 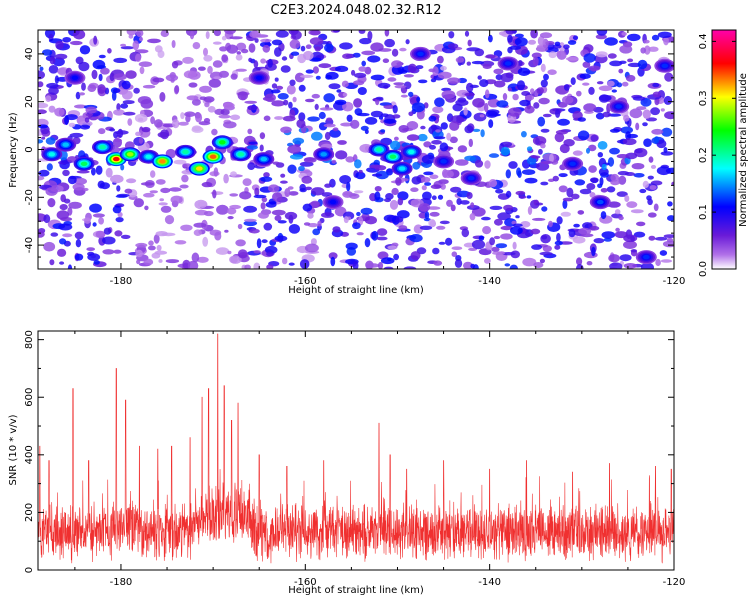 I want to click on heatmap-ytick-label: 0, so click(x=29, y=149).